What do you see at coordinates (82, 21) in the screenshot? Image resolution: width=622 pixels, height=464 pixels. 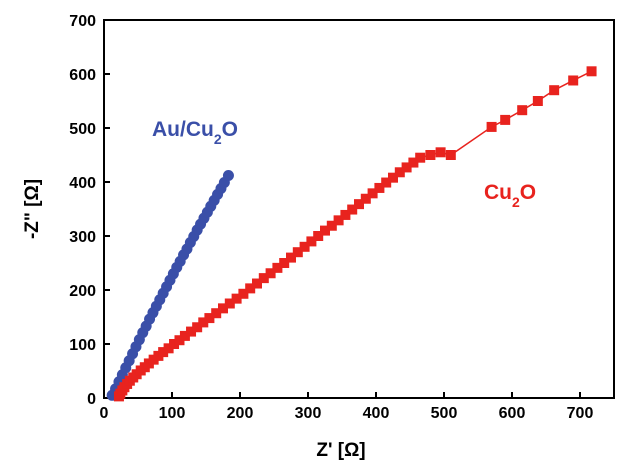 I see `y-tick-label: 700` at bounding box center [82, 21].